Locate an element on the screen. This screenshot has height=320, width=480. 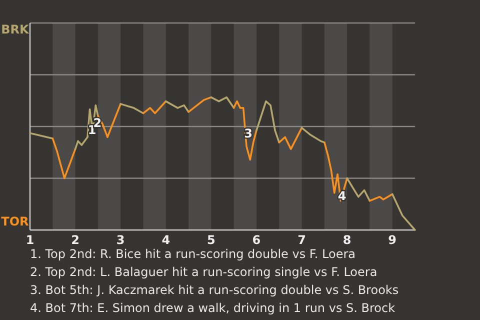
text: 2. Top 2nd: L. Balaguer hit a run-scoring single vs F. Loera is located at coordinates (204, 272).